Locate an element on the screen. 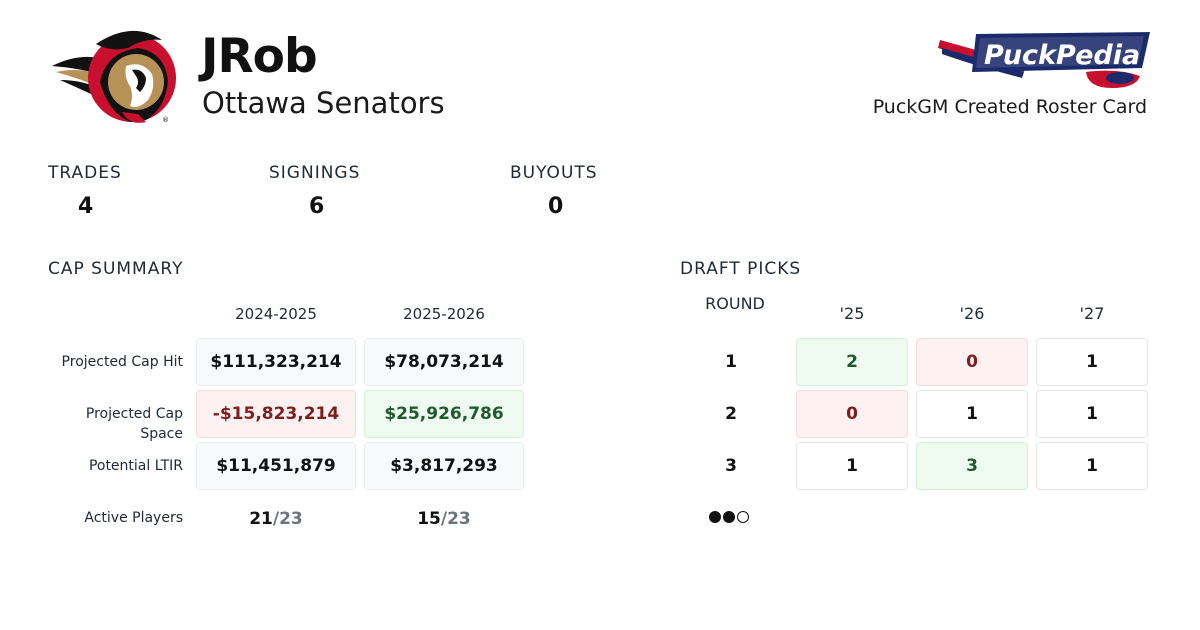 This screenshot has height=630, width=1200. buyouts-value: 0 is located at coordinates (556, 206).